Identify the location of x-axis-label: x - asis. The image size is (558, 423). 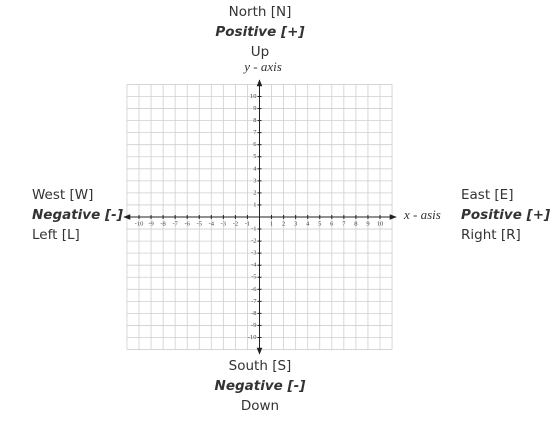
(422, 214).